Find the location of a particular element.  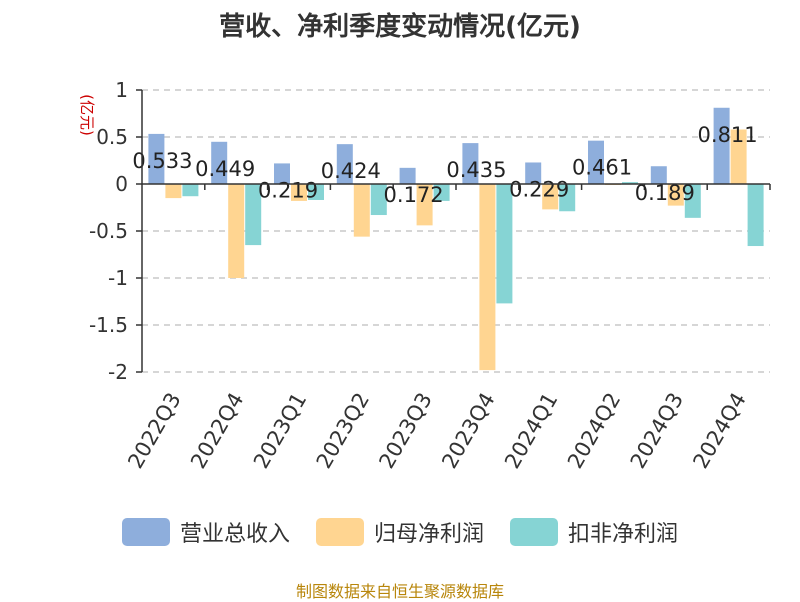

x-tick-label: 2023Q1 is located at coordinates (280, 431).